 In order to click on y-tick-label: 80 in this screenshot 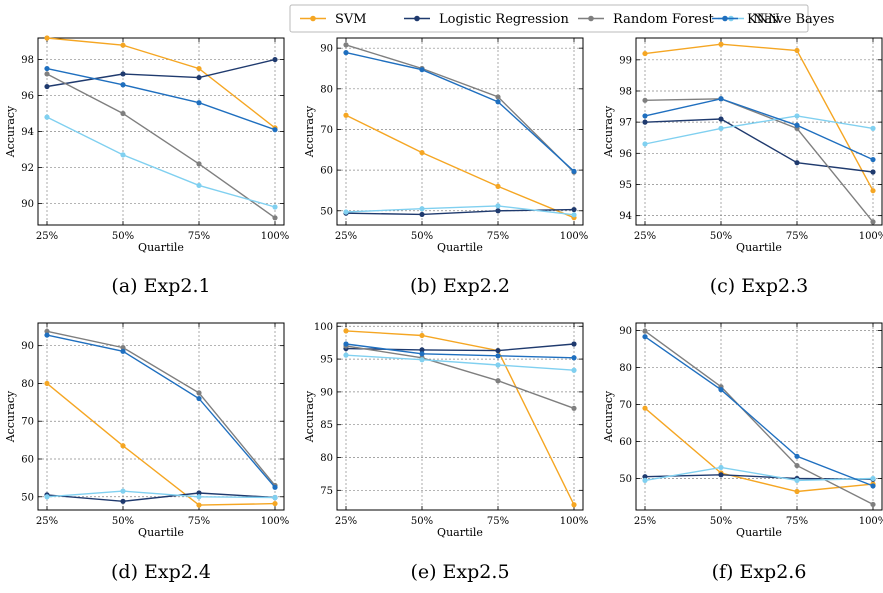, I will do `click(27, 384)`.